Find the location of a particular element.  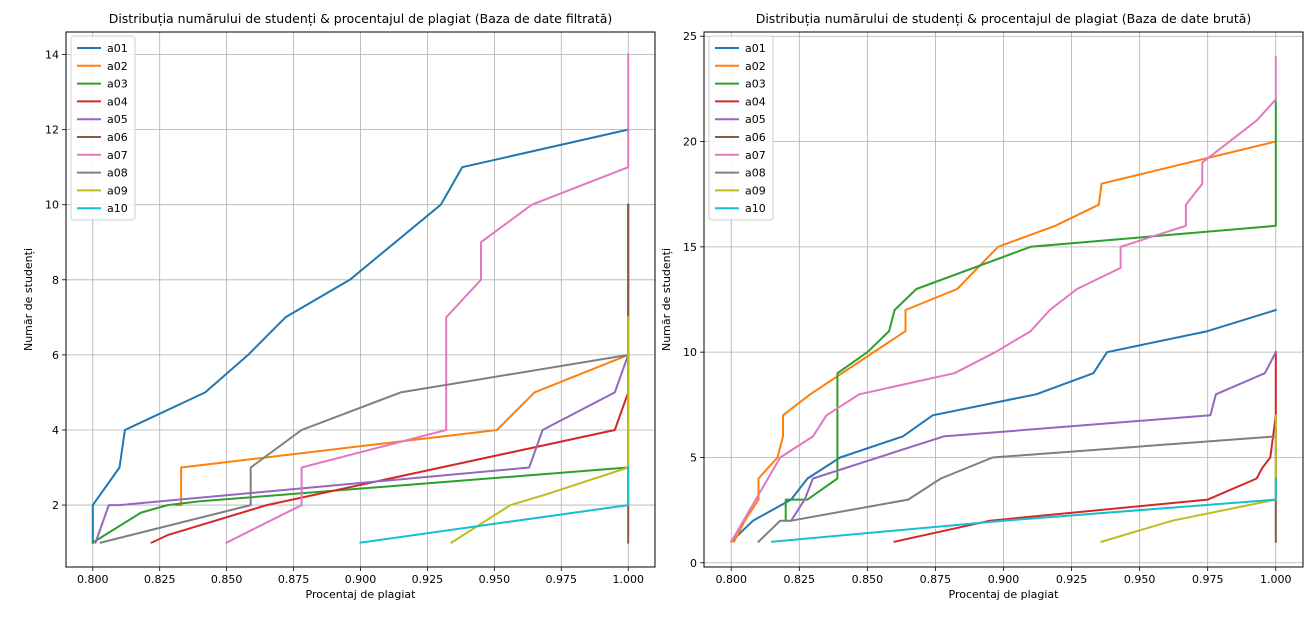

series-line-a04 is located at coordinates (1085, 447).